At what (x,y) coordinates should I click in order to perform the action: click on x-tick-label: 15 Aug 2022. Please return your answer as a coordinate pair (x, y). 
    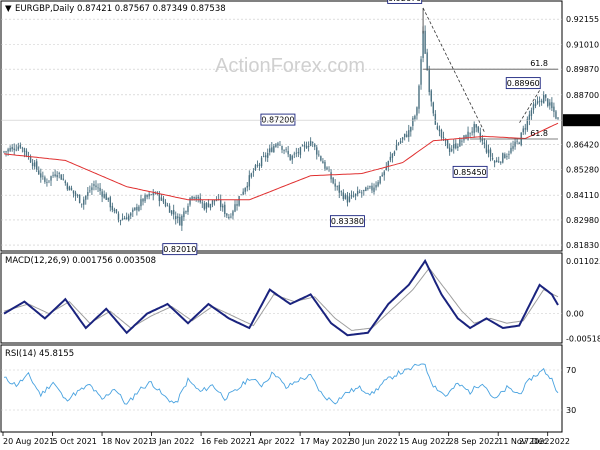
    Looking at the image, I should click on (424, 441).